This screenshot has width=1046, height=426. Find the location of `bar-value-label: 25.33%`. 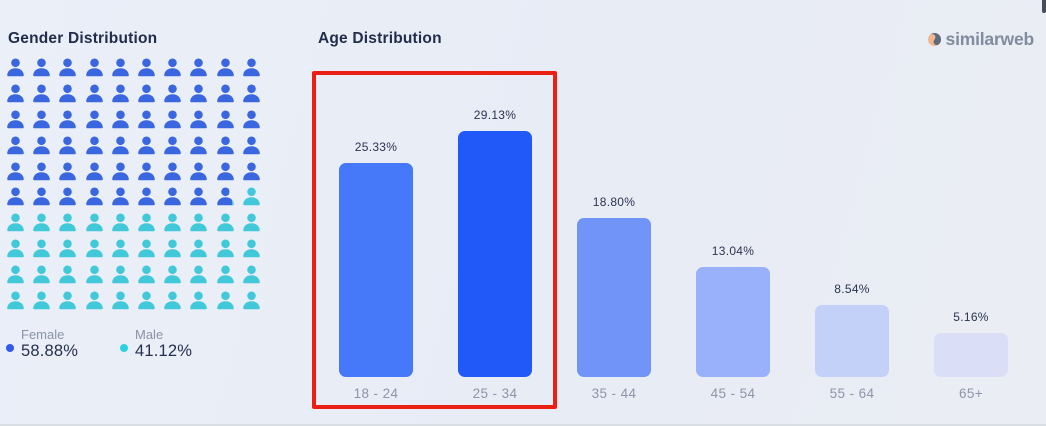

bar-value-label: 25.33% is located at coordinates (376, 147).